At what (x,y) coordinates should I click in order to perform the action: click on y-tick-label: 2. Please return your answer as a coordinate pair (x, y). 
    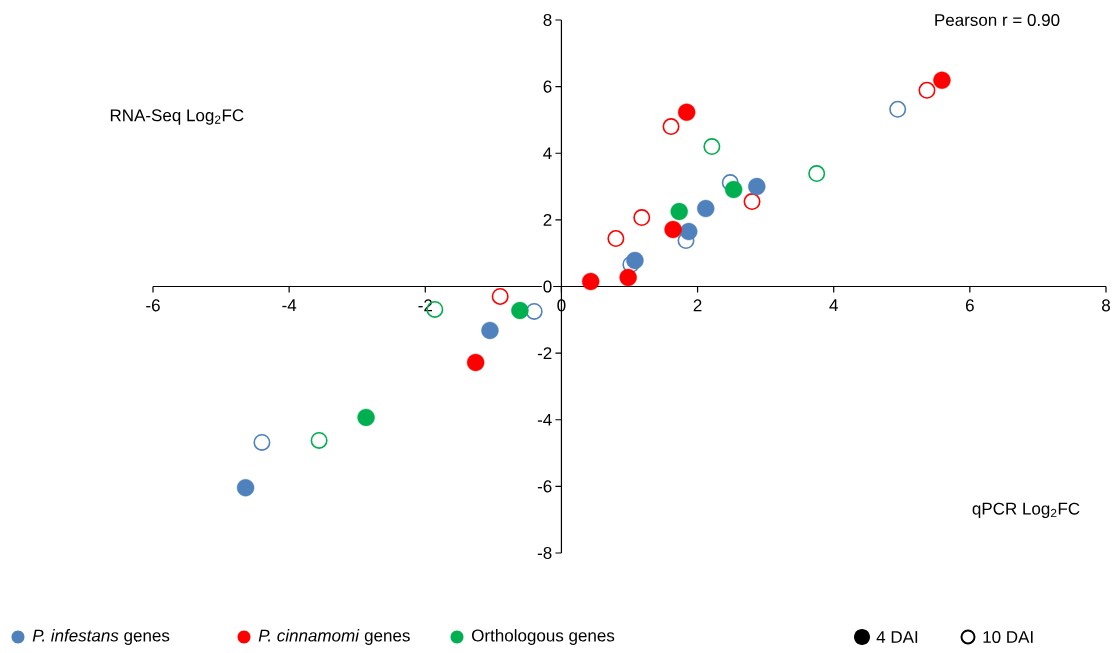
    Looking at the image, I should click on (547, 219).